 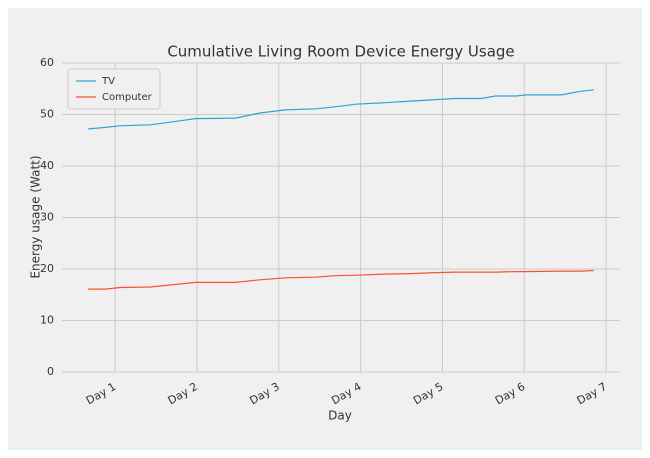 What do you see at coordinates (47, 62) in the screenshot?
I see `y-tick-label: 60` at bounding box center [47, 62].